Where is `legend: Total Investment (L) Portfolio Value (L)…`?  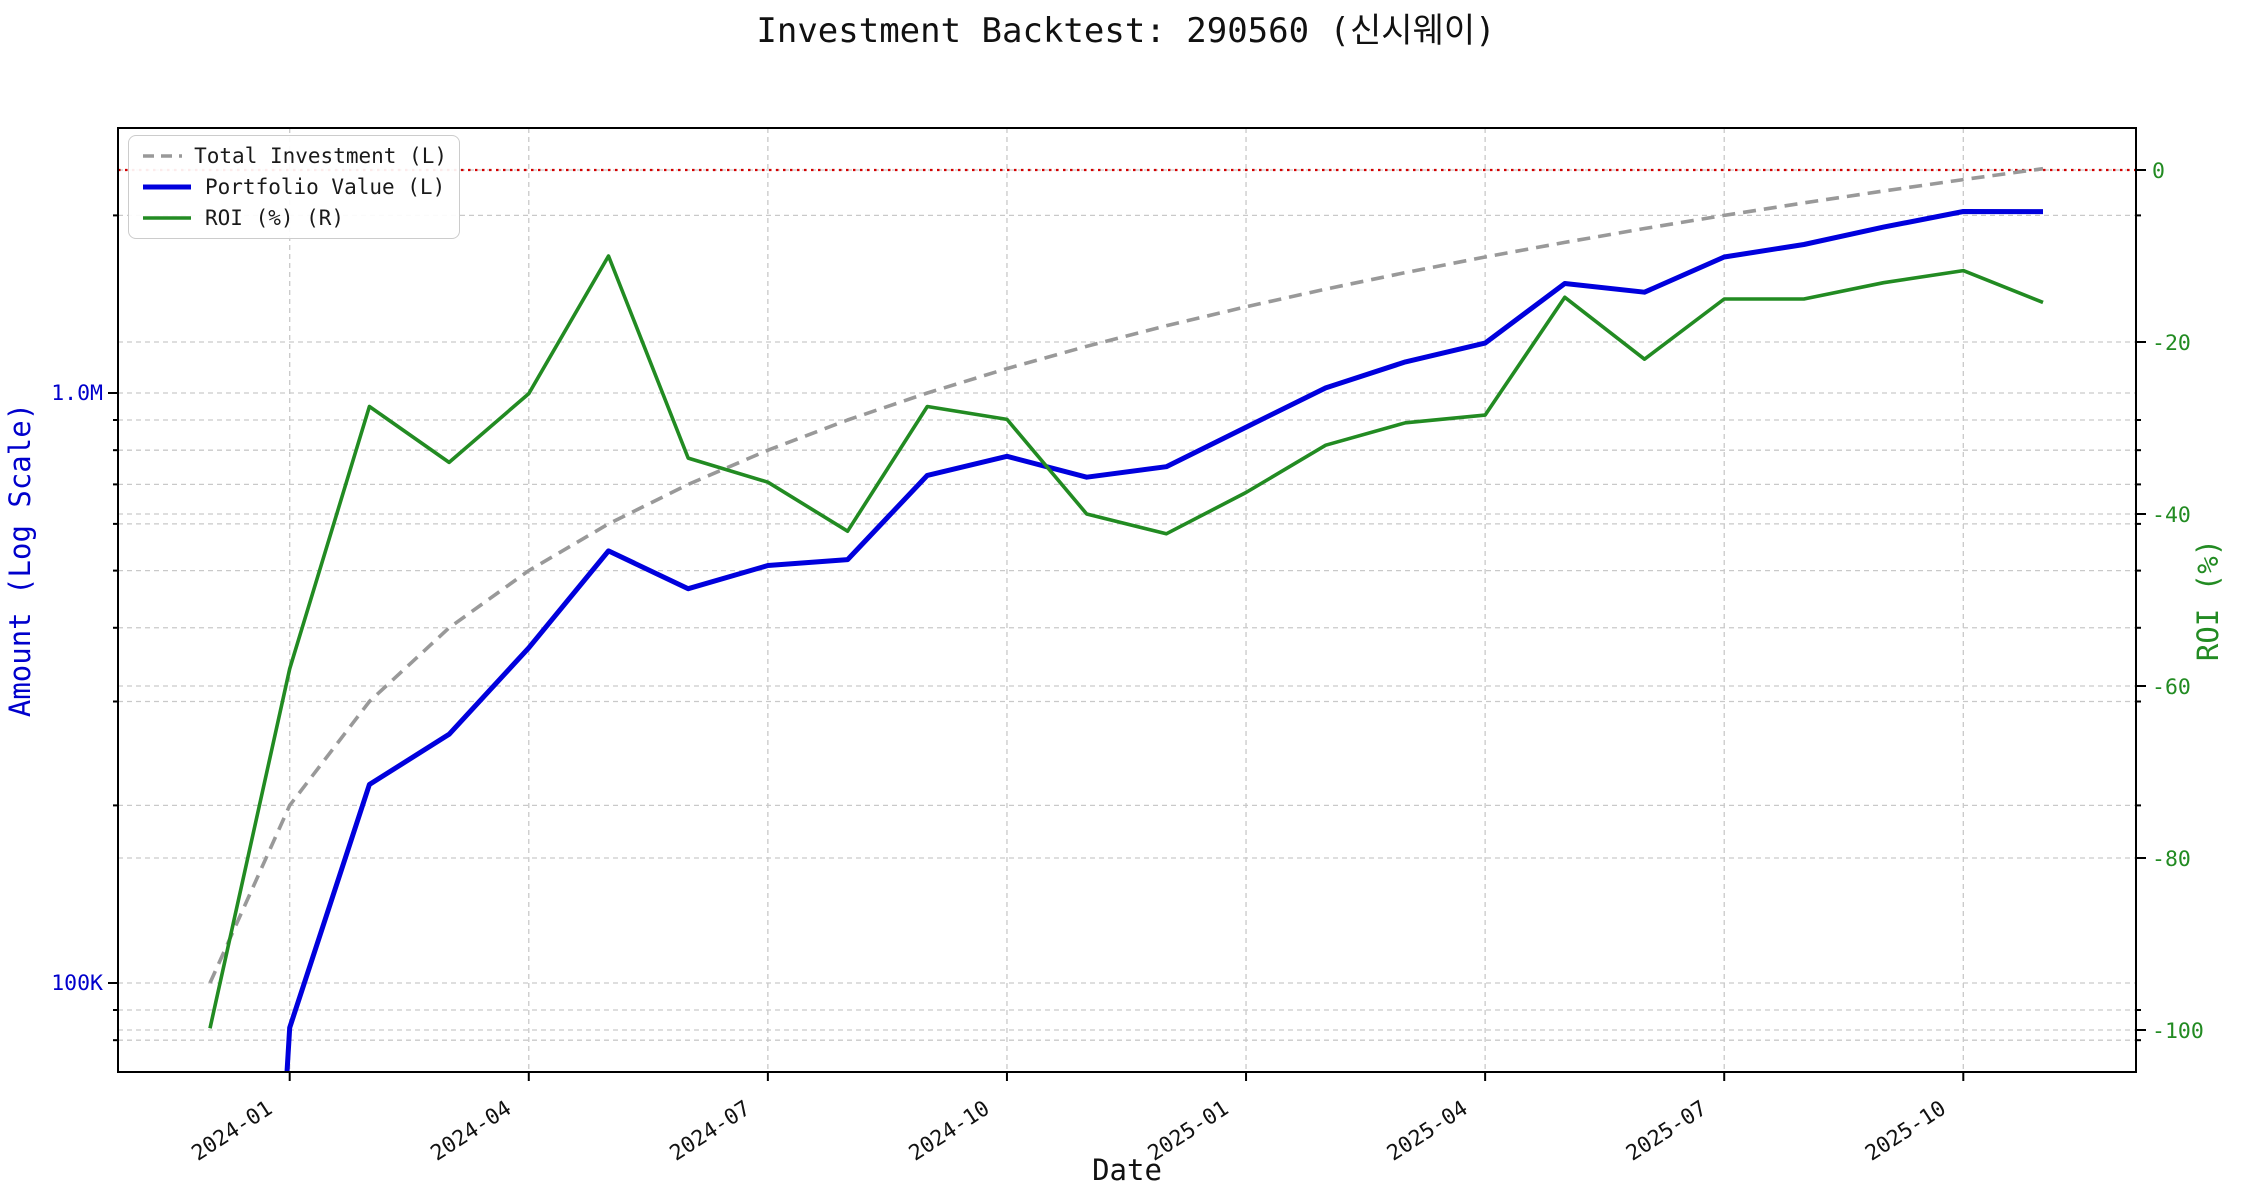
legend: Total Investment (L) Portfolio Value (L)… is located at coordinates (294, 187).